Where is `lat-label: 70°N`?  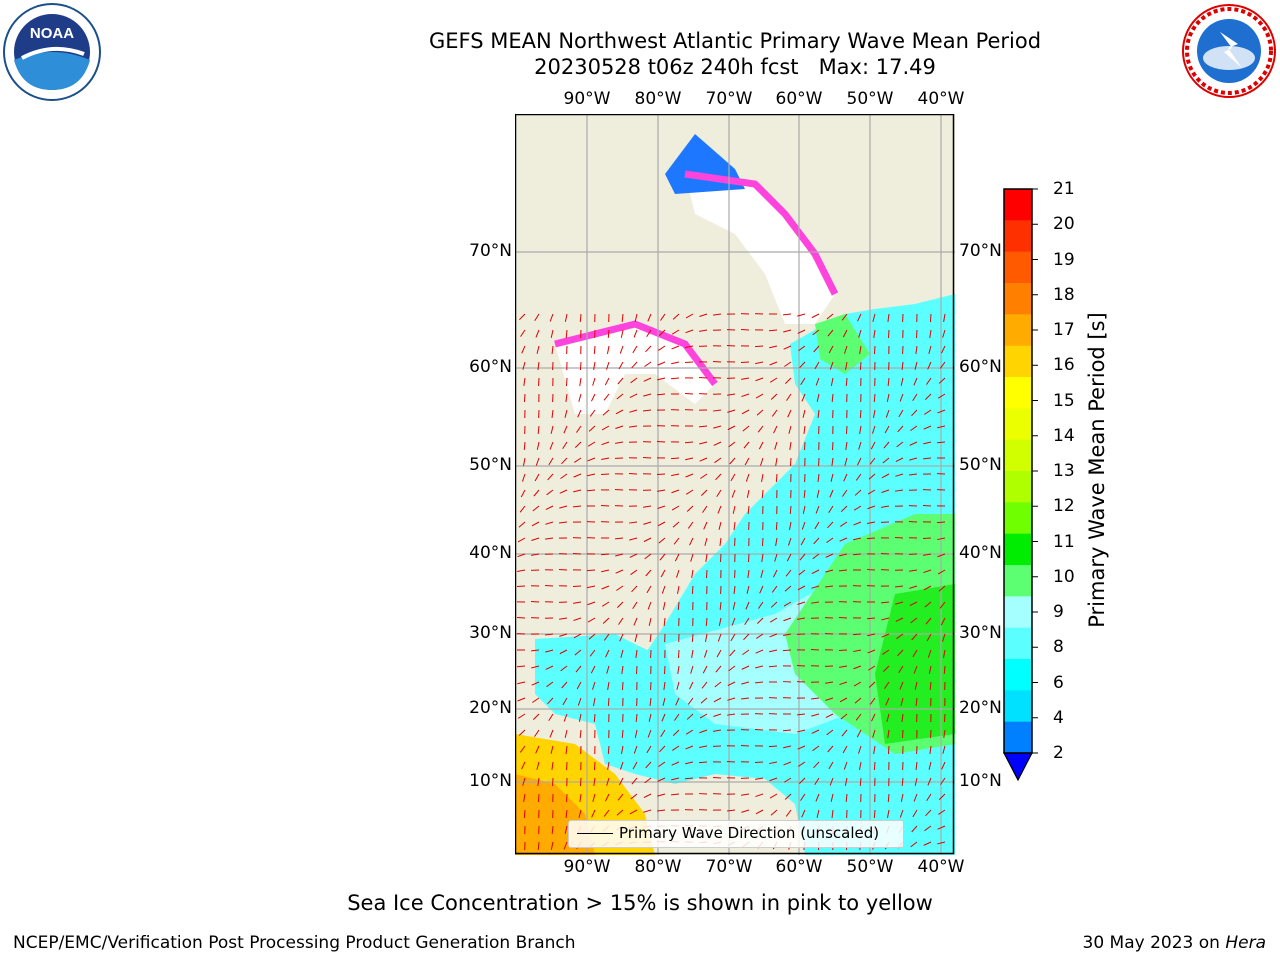
lat-label: 70°N is located at coordinates (490, 251).